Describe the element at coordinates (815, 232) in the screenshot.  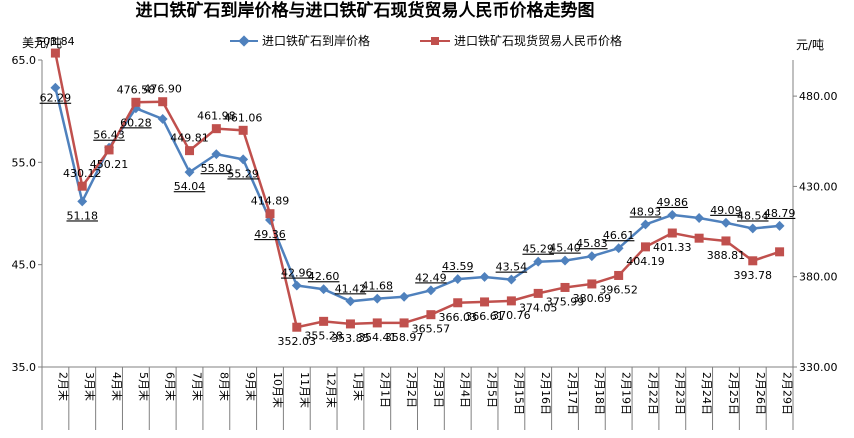
I see `right-axis-ticks: 330.00 380.00 430.00 480.00` at that location.